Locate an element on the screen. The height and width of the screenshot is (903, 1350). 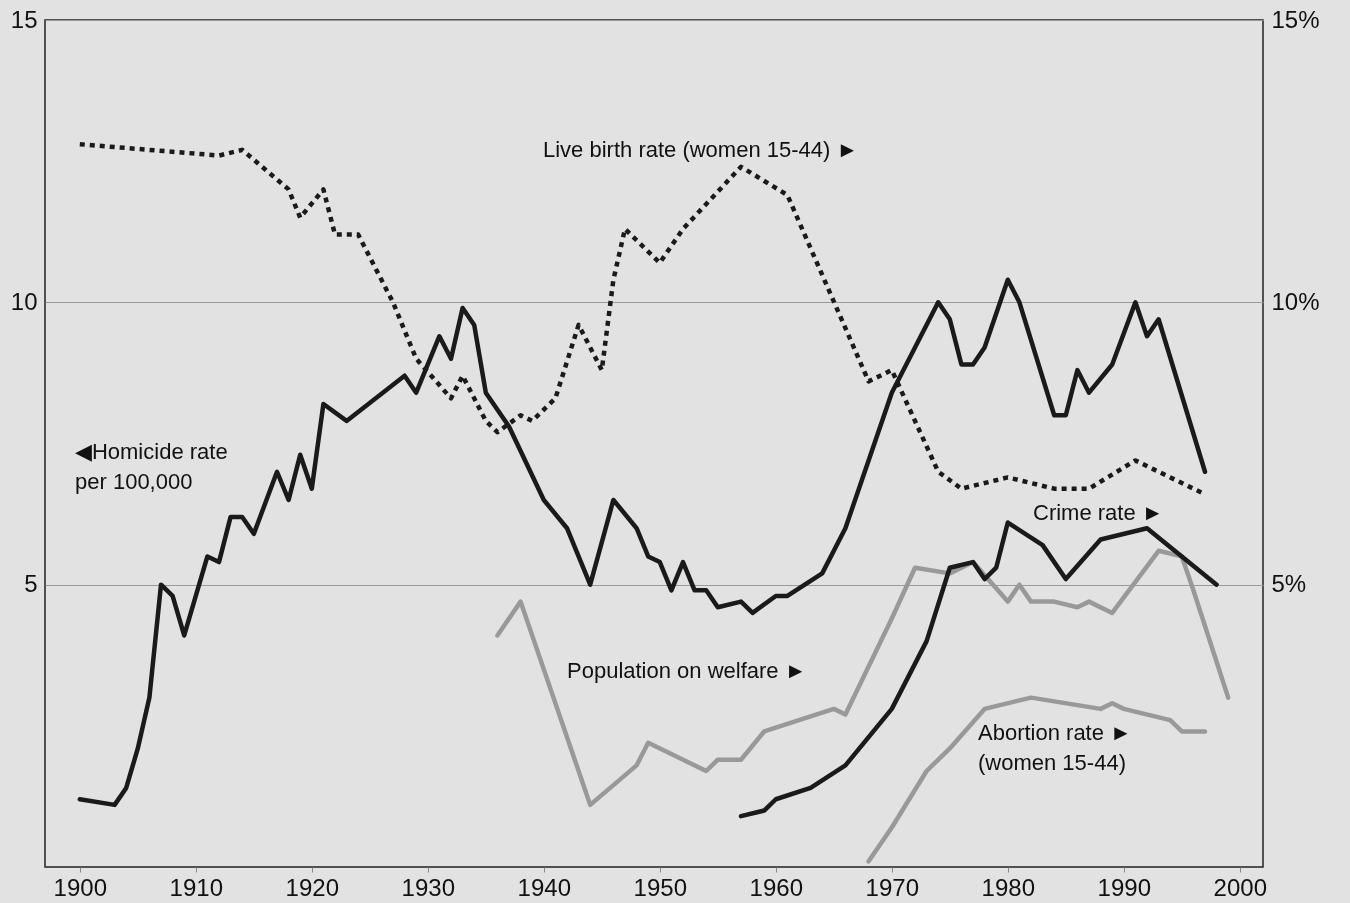
x-tick-label: 1940 is located at coordinates (544, 887).